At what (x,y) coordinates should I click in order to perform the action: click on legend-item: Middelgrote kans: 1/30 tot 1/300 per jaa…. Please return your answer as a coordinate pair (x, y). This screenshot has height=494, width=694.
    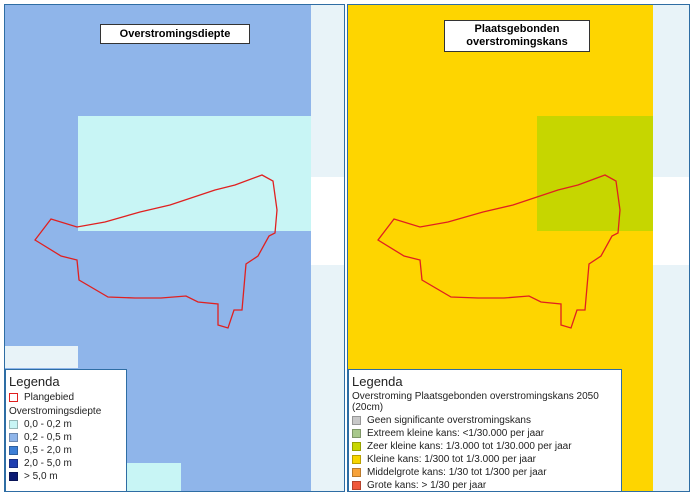
    Looking at the image, I should click on (486, 472).